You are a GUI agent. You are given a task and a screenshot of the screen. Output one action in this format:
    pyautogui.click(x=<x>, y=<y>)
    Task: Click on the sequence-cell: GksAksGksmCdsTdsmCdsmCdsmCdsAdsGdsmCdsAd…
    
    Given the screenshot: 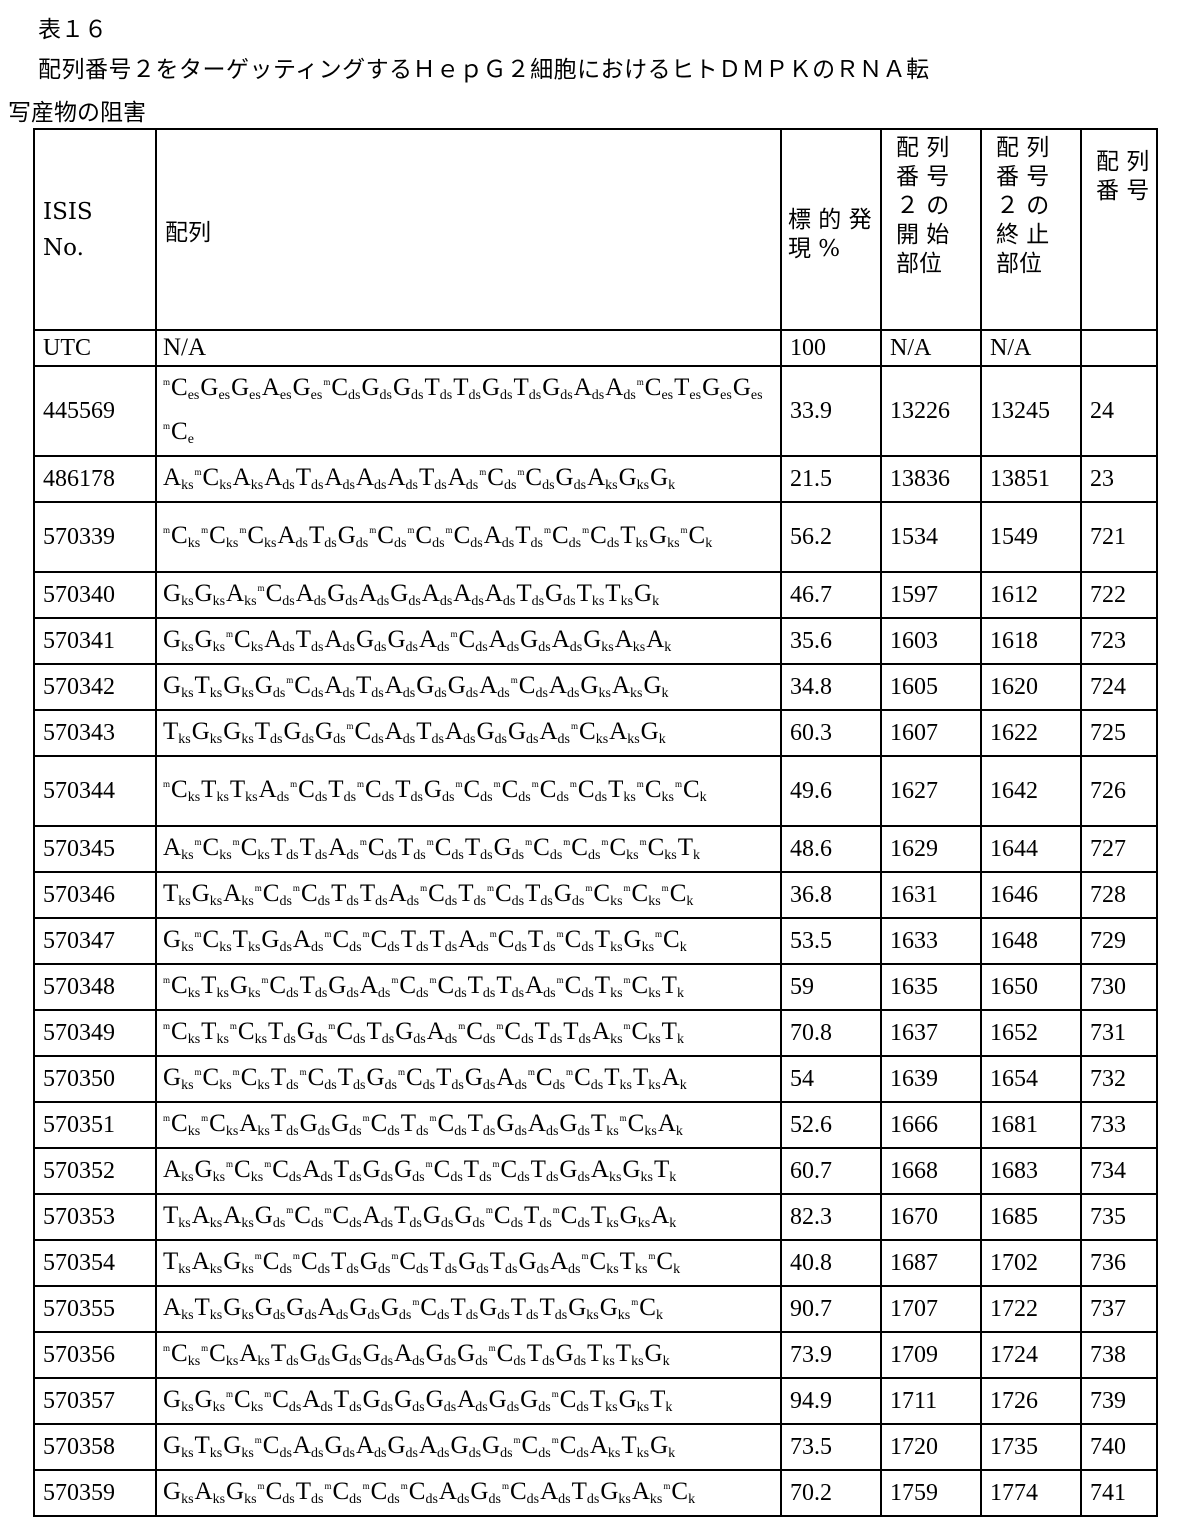 What is the action you would take?
    pyautogui.click(x=468, y=1493)
    